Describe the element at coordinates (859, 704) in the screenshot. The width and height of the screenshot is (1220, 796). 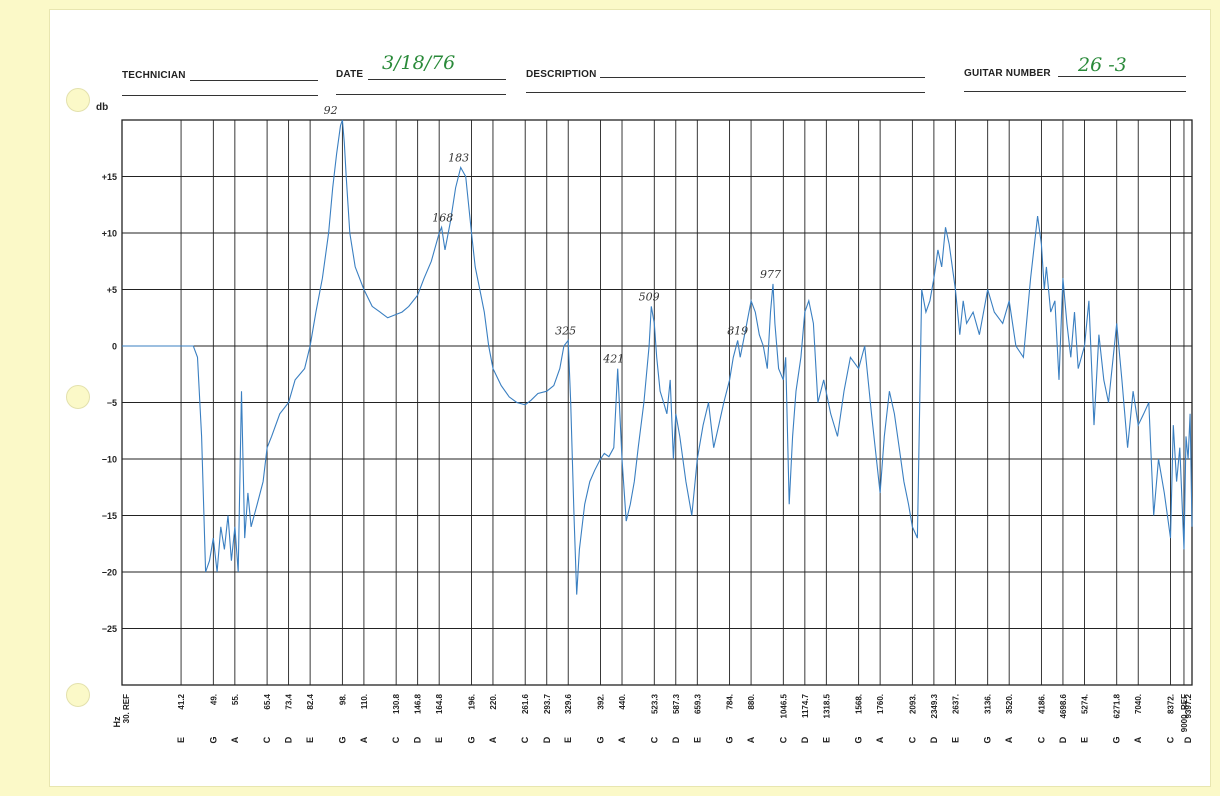
I see `x-tick-freq-label: 1568.` at that location.